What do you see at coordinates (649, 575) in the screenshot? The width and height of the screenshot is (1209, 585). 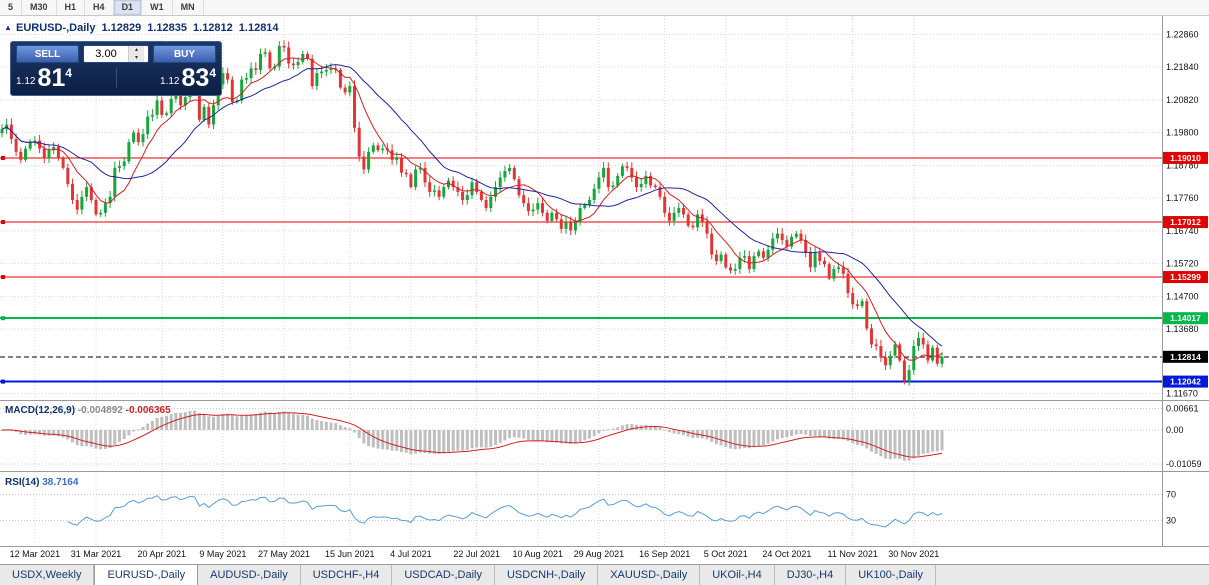 I see `chart-tab-xauusd: XAUUSD-,Daily` at bounding box center [649, 575].